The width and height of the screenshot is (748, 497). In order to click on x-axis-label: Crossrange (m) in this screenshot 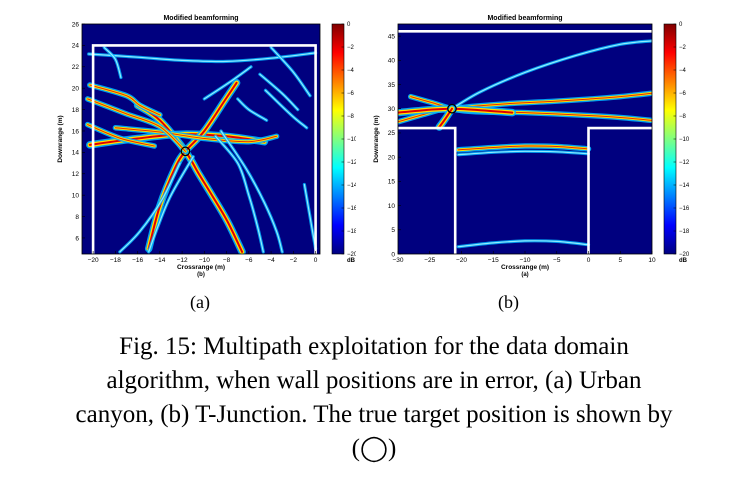, I will do `click(201, 267)`.